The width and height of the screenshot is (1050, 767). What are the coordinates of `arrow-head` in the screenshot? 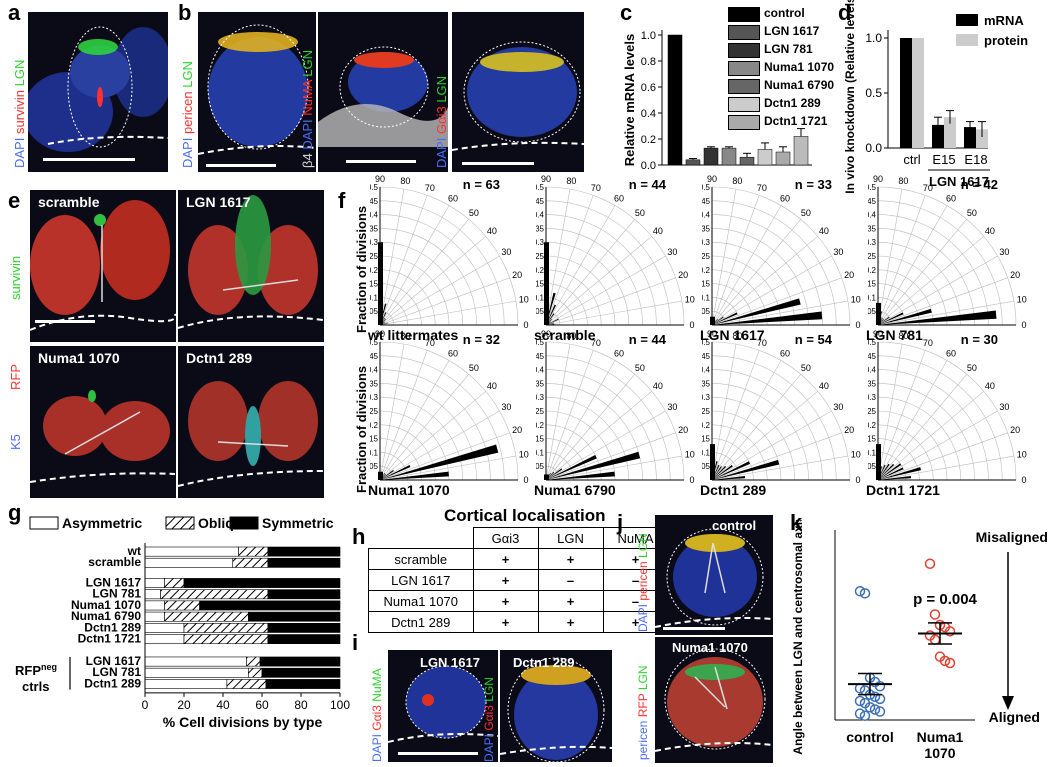 It's located at (1008, 703).